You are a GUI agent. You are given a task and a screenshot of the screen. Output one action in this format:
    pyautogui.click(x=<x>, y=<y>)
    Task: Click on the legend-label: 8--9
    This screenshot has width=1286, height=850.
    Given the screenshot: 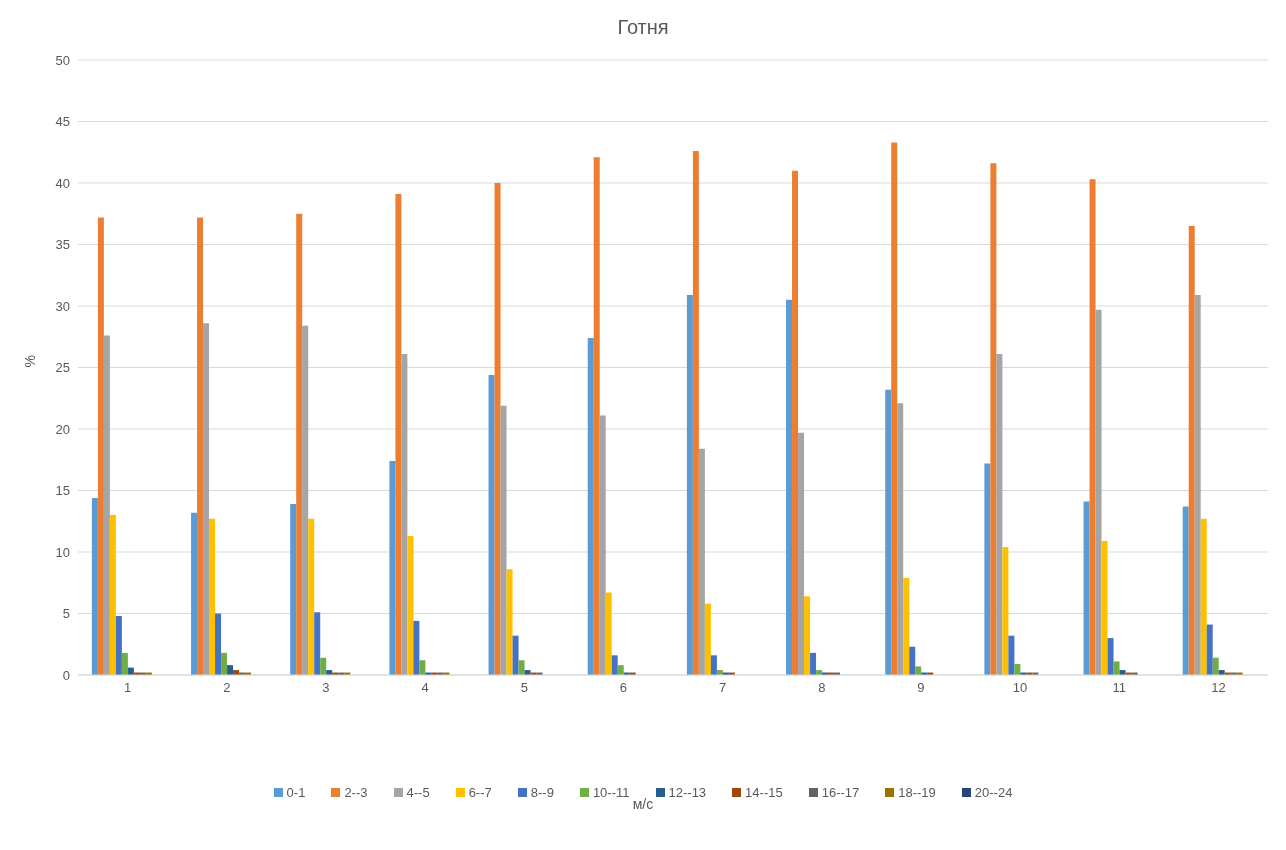 What is the action you would take?
    pyautogui.click(x=541, y=792)
    